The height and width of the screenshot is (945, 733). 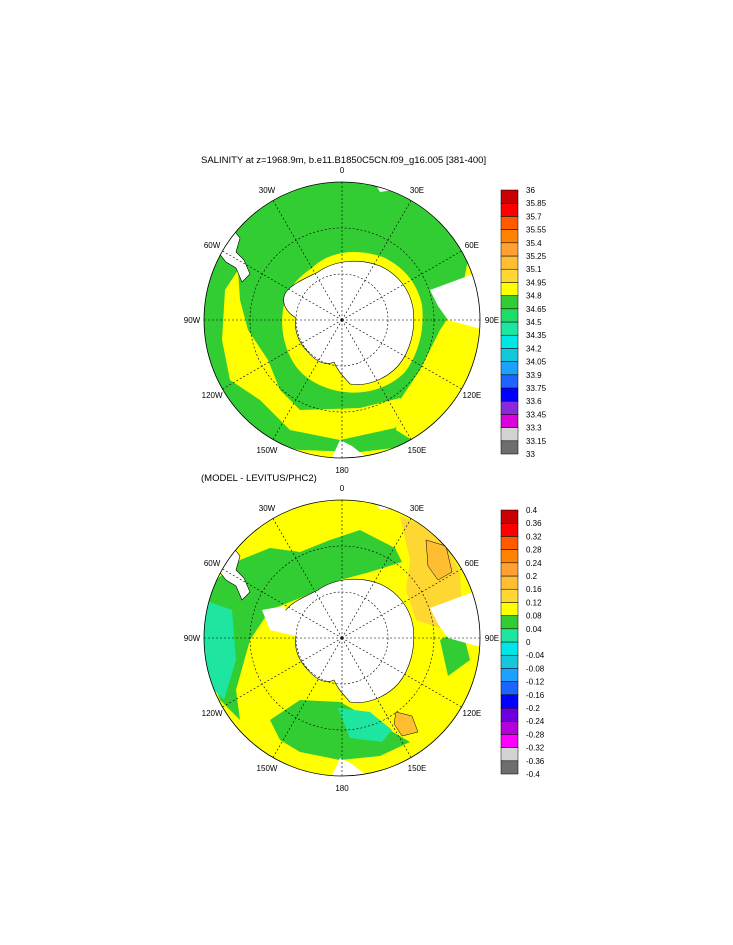 What do you see at coordinates (535, 668) in the screenshot?
I see `colorbar-label: -0.08` at bounding box center [535, 668].